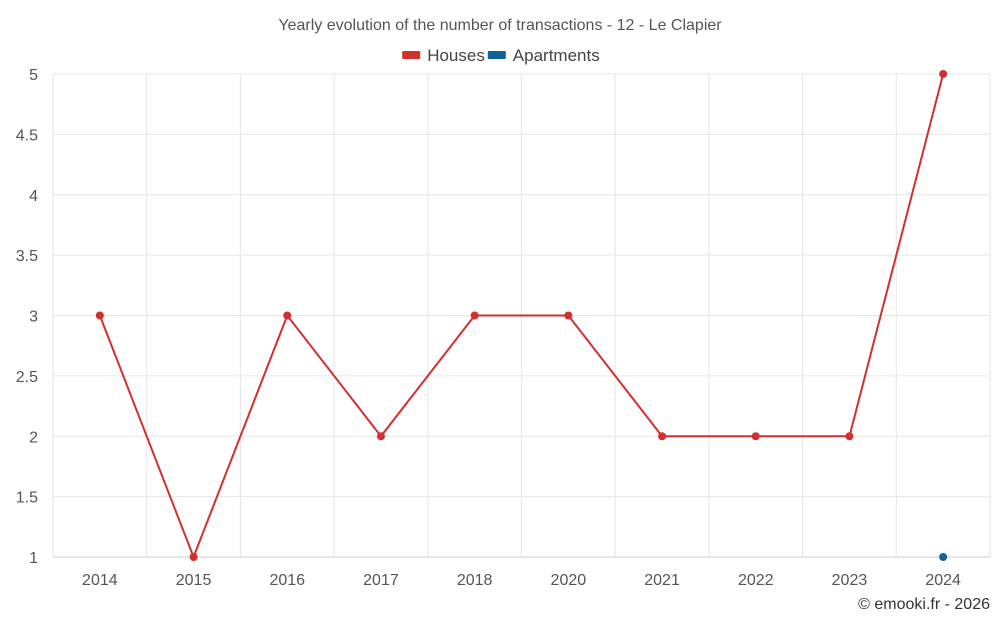  I want to click on x-tick-label: 2015, so click(194, 580).